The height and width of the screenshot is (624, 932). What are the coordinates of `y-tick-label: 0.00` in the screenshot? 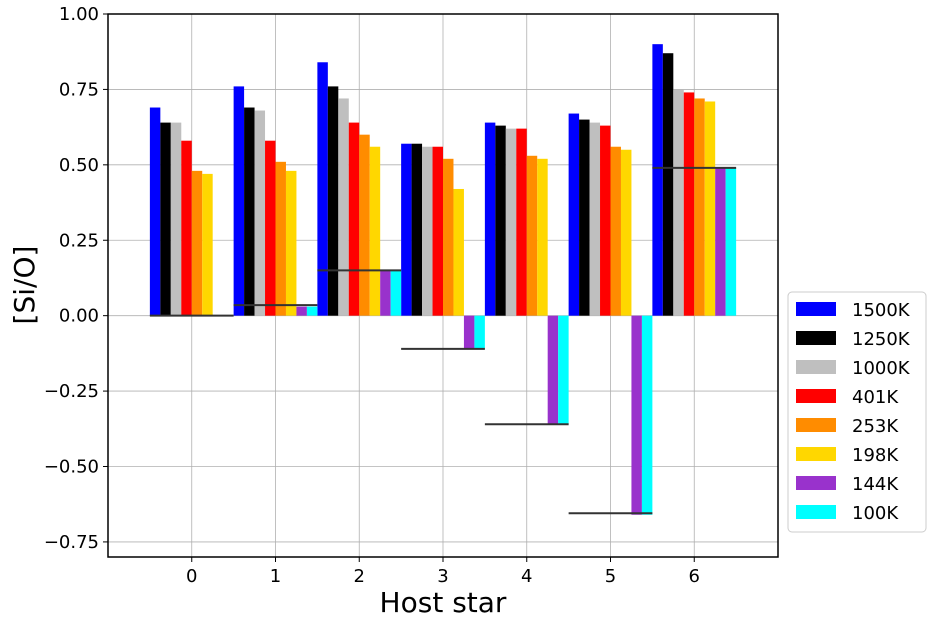 It's located at (79, 316).